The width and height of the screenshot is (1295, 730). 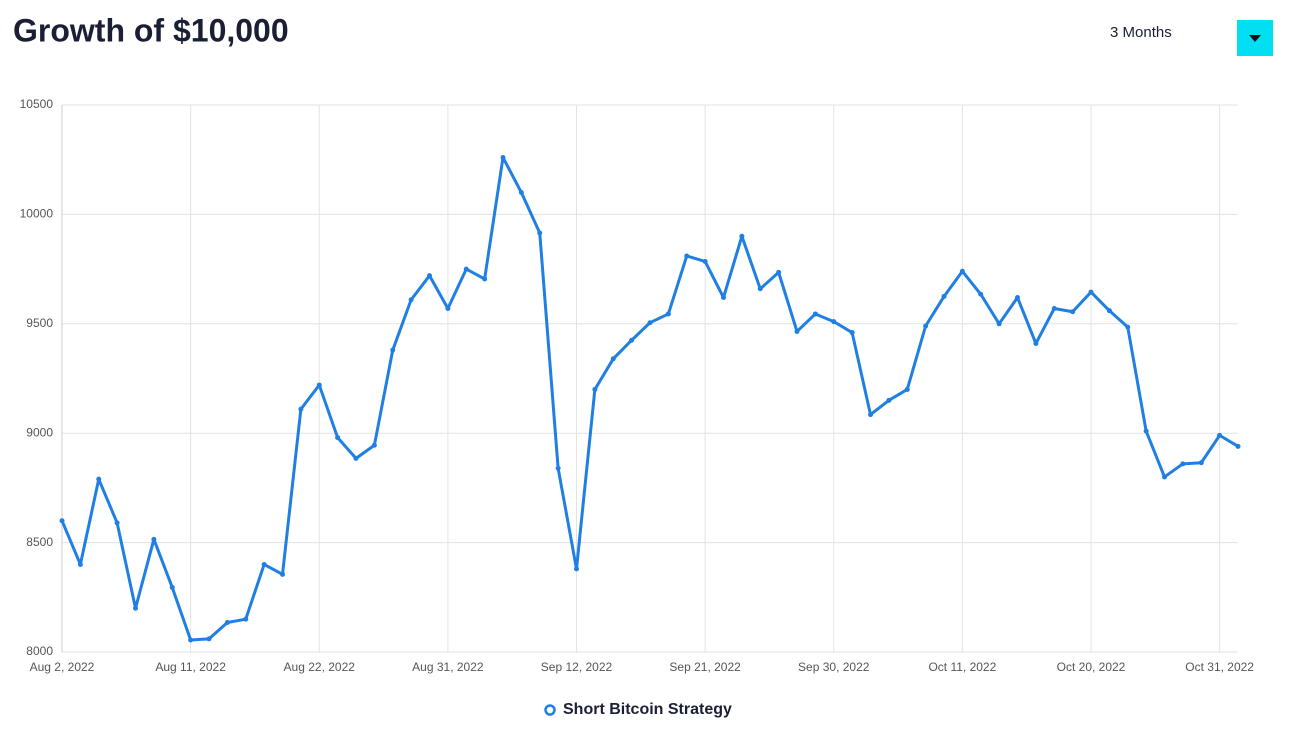 What do you see at coordinates (190, 667) in the screenshot?
I see `x-tick-label: Aug 11, 2022` at bounding box center [190, 667].